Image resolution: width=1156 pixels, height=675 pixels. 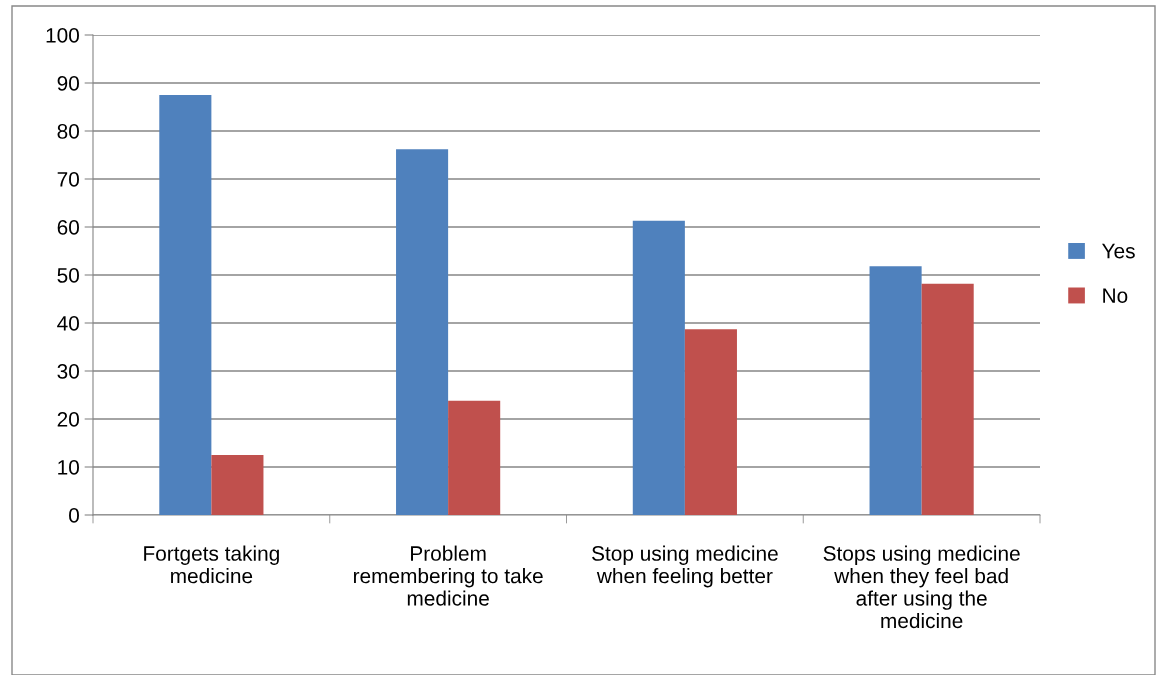 I want to click on x-tick-label: Fortgets taking medicine, so click(x=211, y=564).